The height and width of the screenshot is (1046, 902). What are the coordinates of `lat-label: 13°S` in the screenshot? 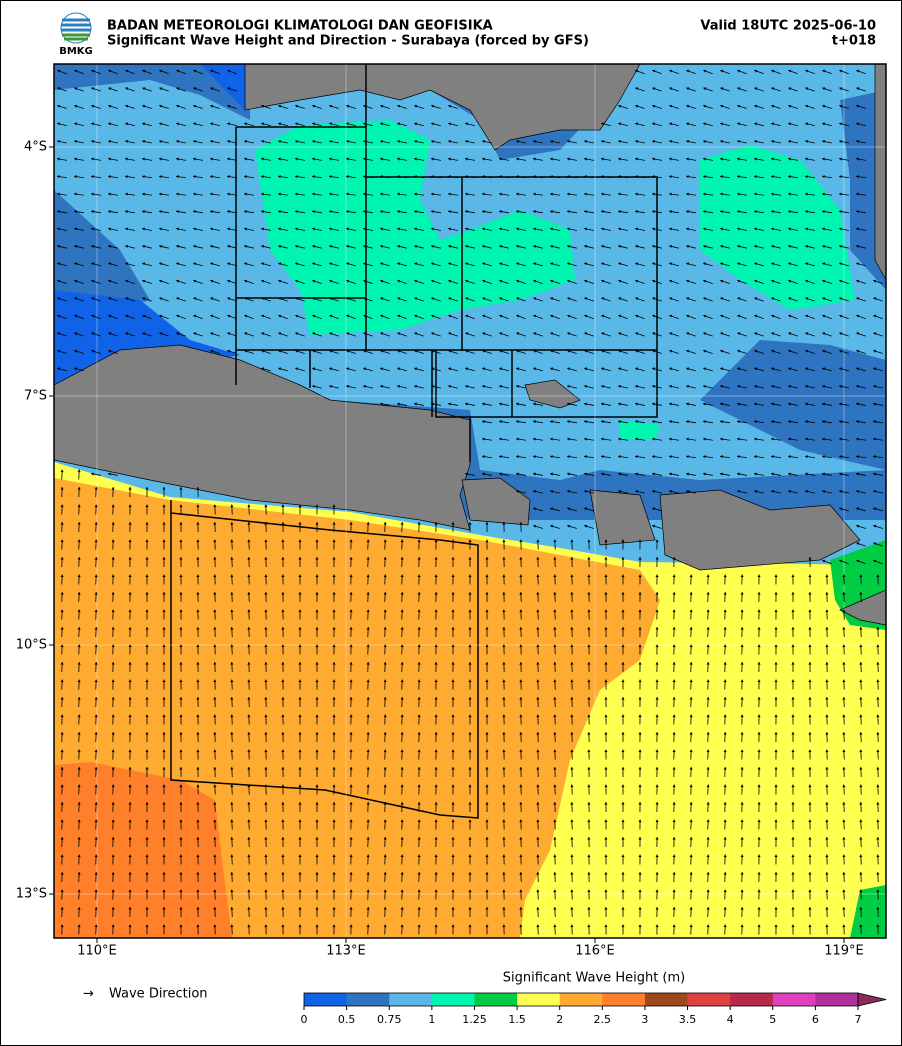 It's located at (31, 894).